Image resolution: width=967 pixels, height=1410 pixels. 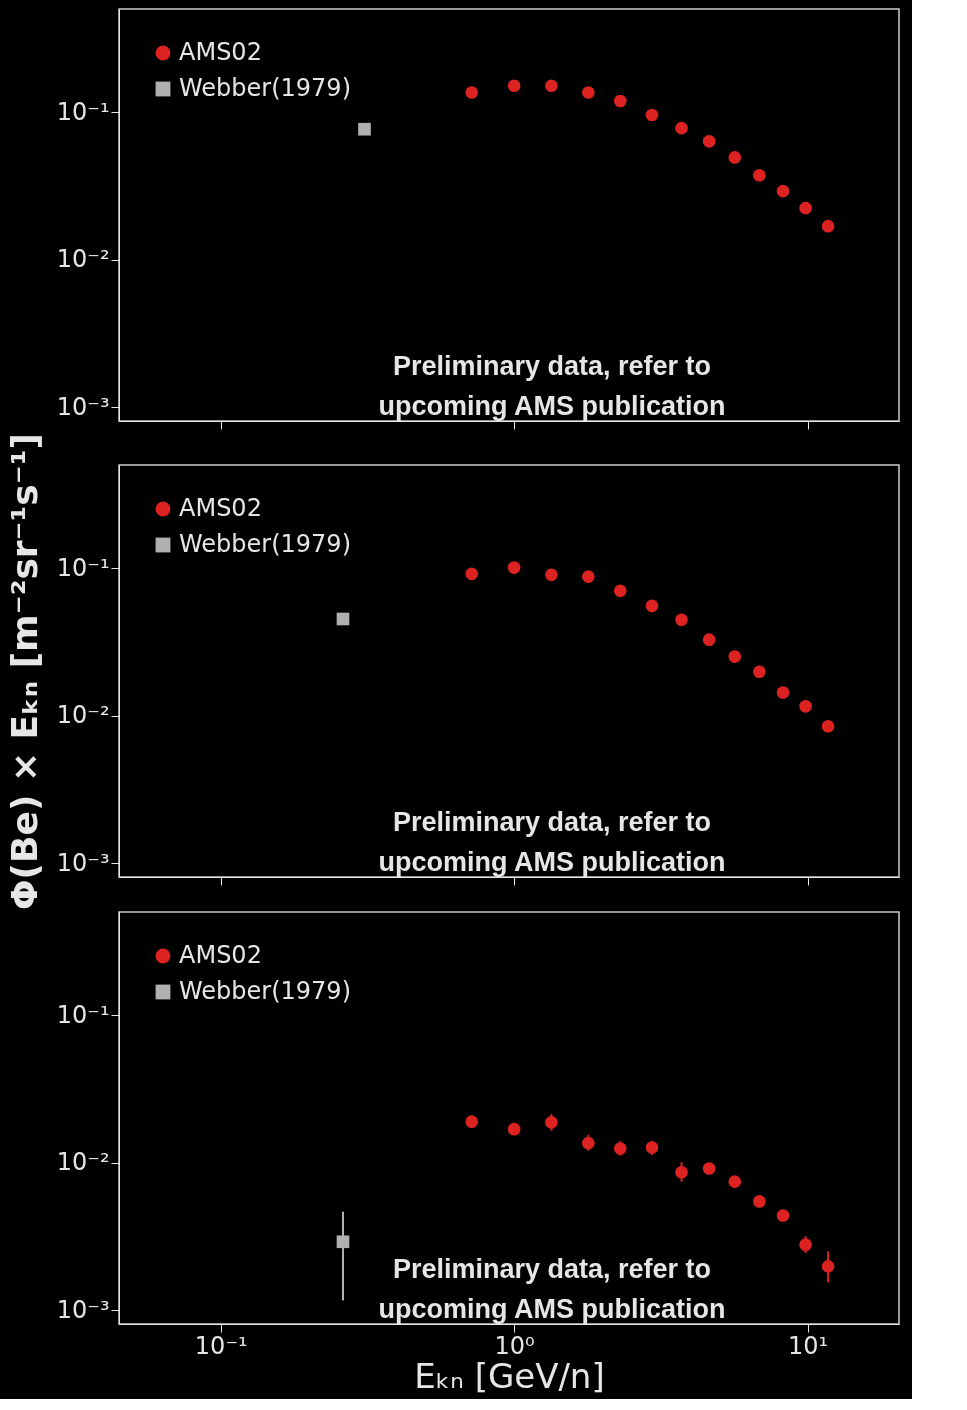 I want to click on y-axis-title: Φ(Be) × Eₖₙ [m⁻²sr⁻¹s⁻¹], so click(x=24, y=671).